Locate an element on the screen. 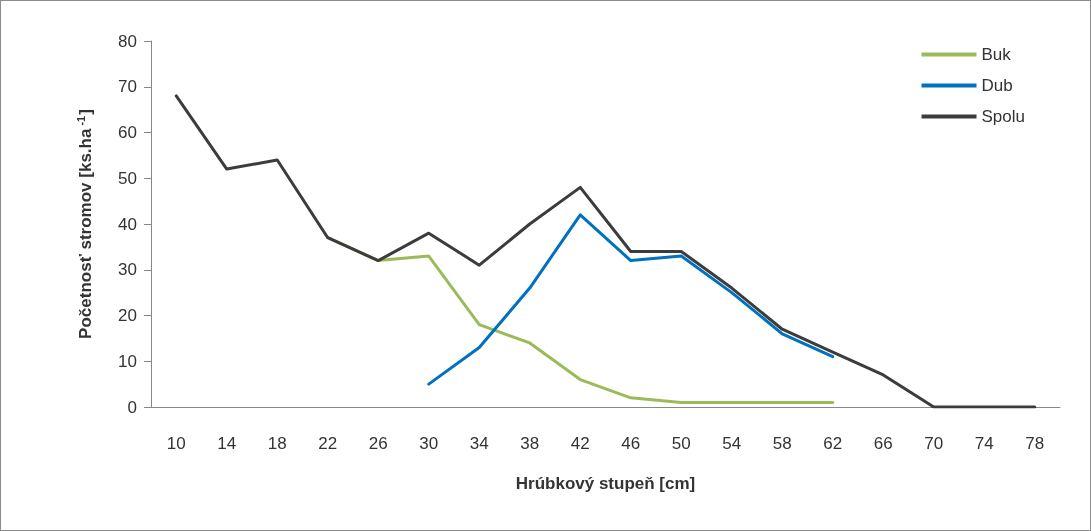  x-tick-label: 46 is located at coordinates (631, 443).